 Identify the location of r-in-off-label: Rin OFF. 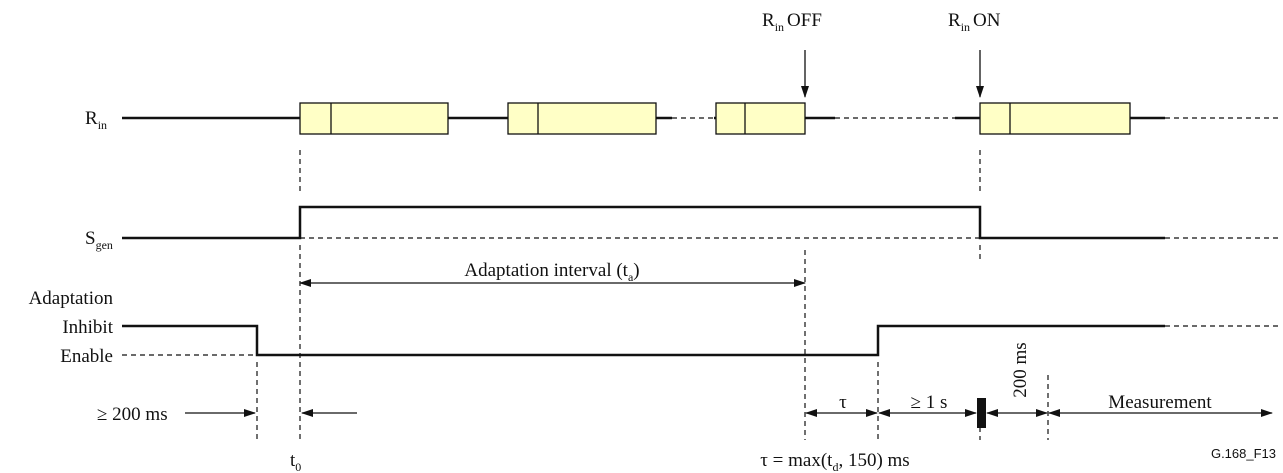
(792, 22).